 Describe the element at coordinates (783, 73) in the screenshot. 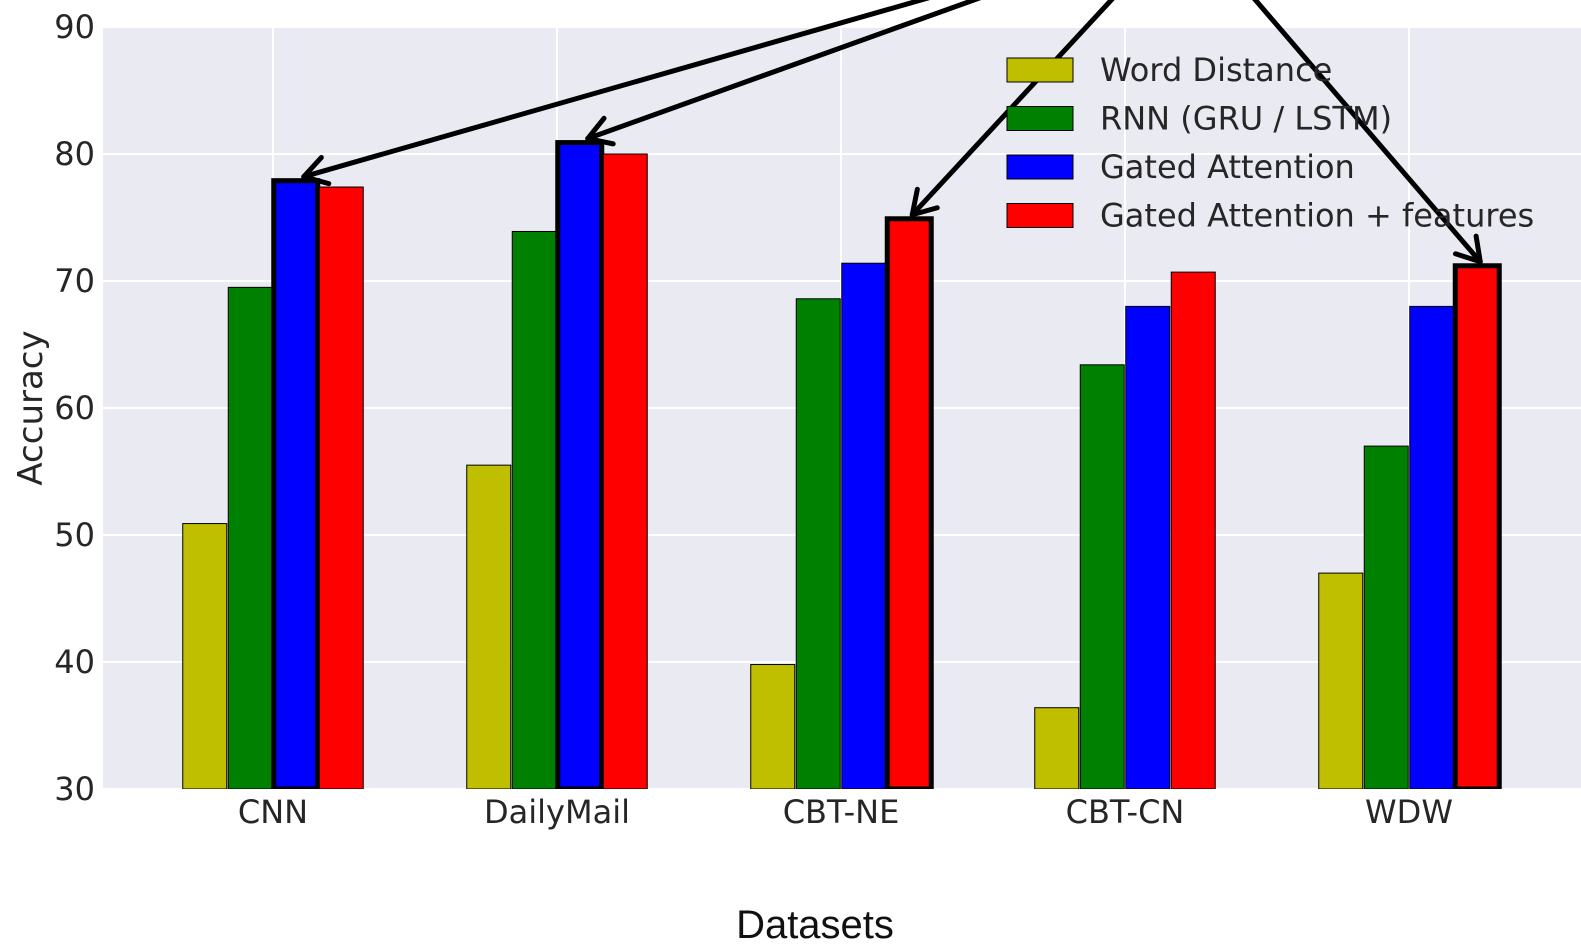

I see `arrow-dailymail` at that location.